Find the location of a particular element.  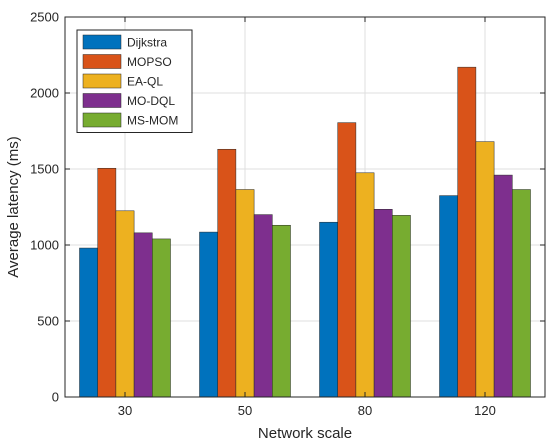

x-tick-label: 120 is located at coordinates (485, 410).